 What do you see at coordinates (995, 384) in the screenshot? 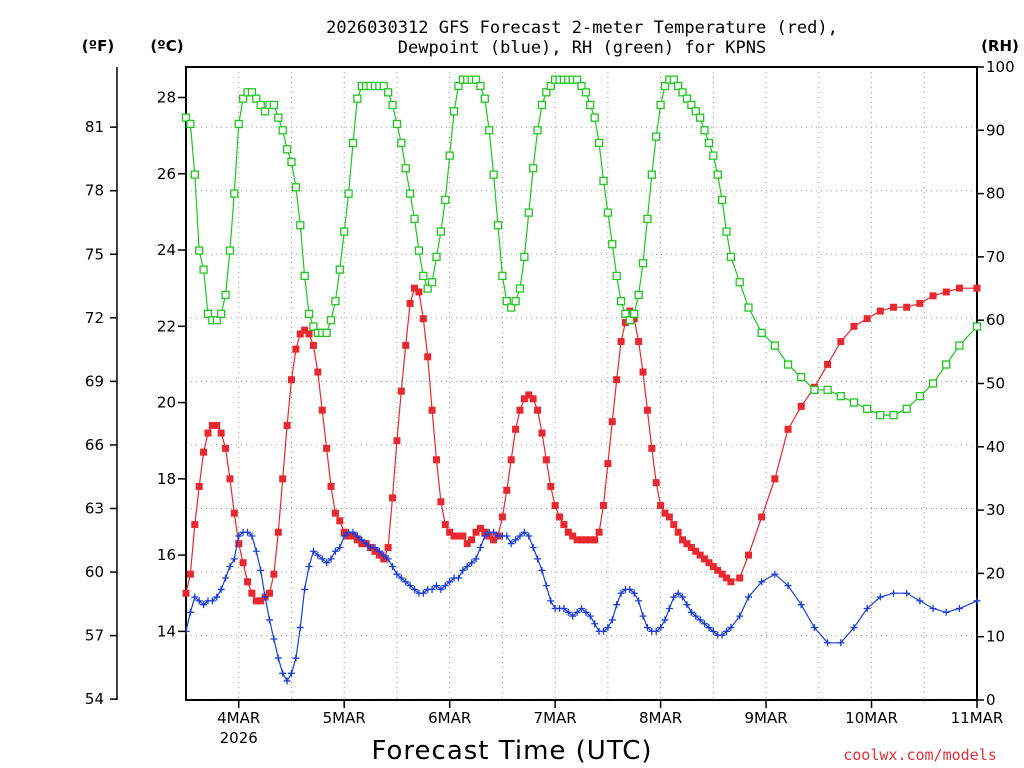
I see `rh-tick-label: 50` at bounding box center [995, 384].